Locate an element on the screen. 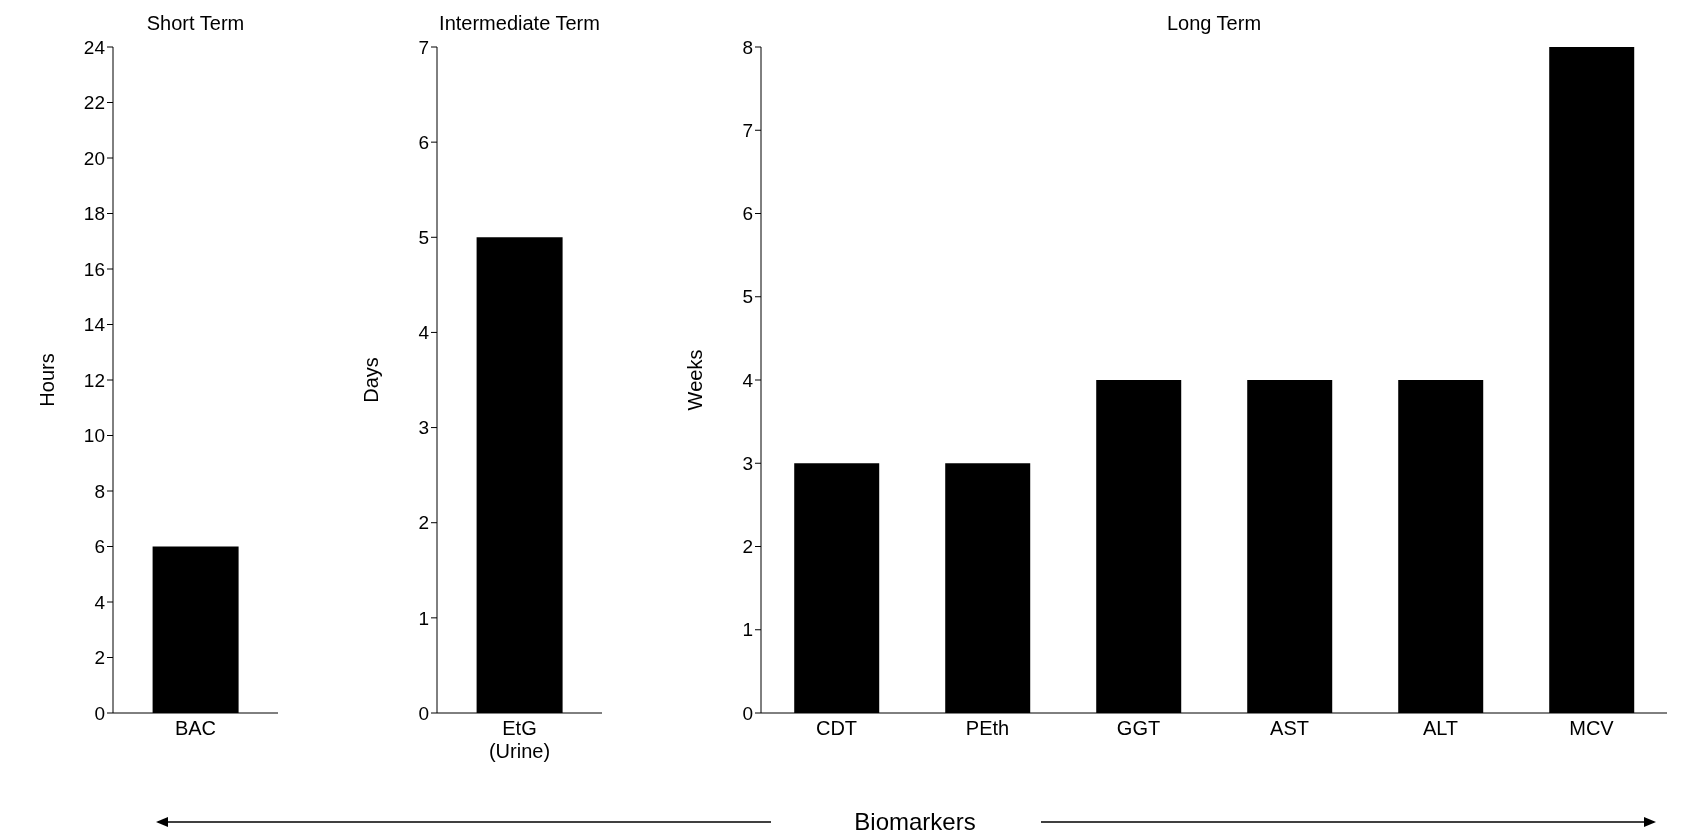 This screenshot has height=836, width=1692. y-tick-label: 24 is located at coordinates (94, 47).